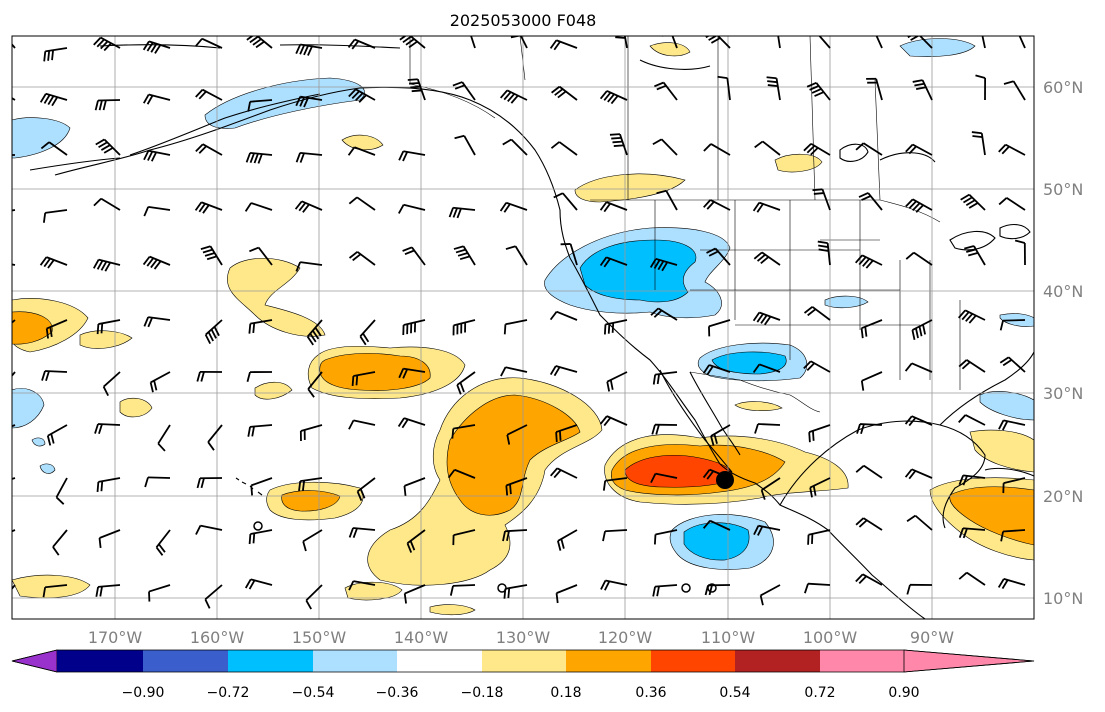  Describe the element at coordinates (143, 693) in the screenshot. I see `colorbar-tick-label: −0.90` at that location.